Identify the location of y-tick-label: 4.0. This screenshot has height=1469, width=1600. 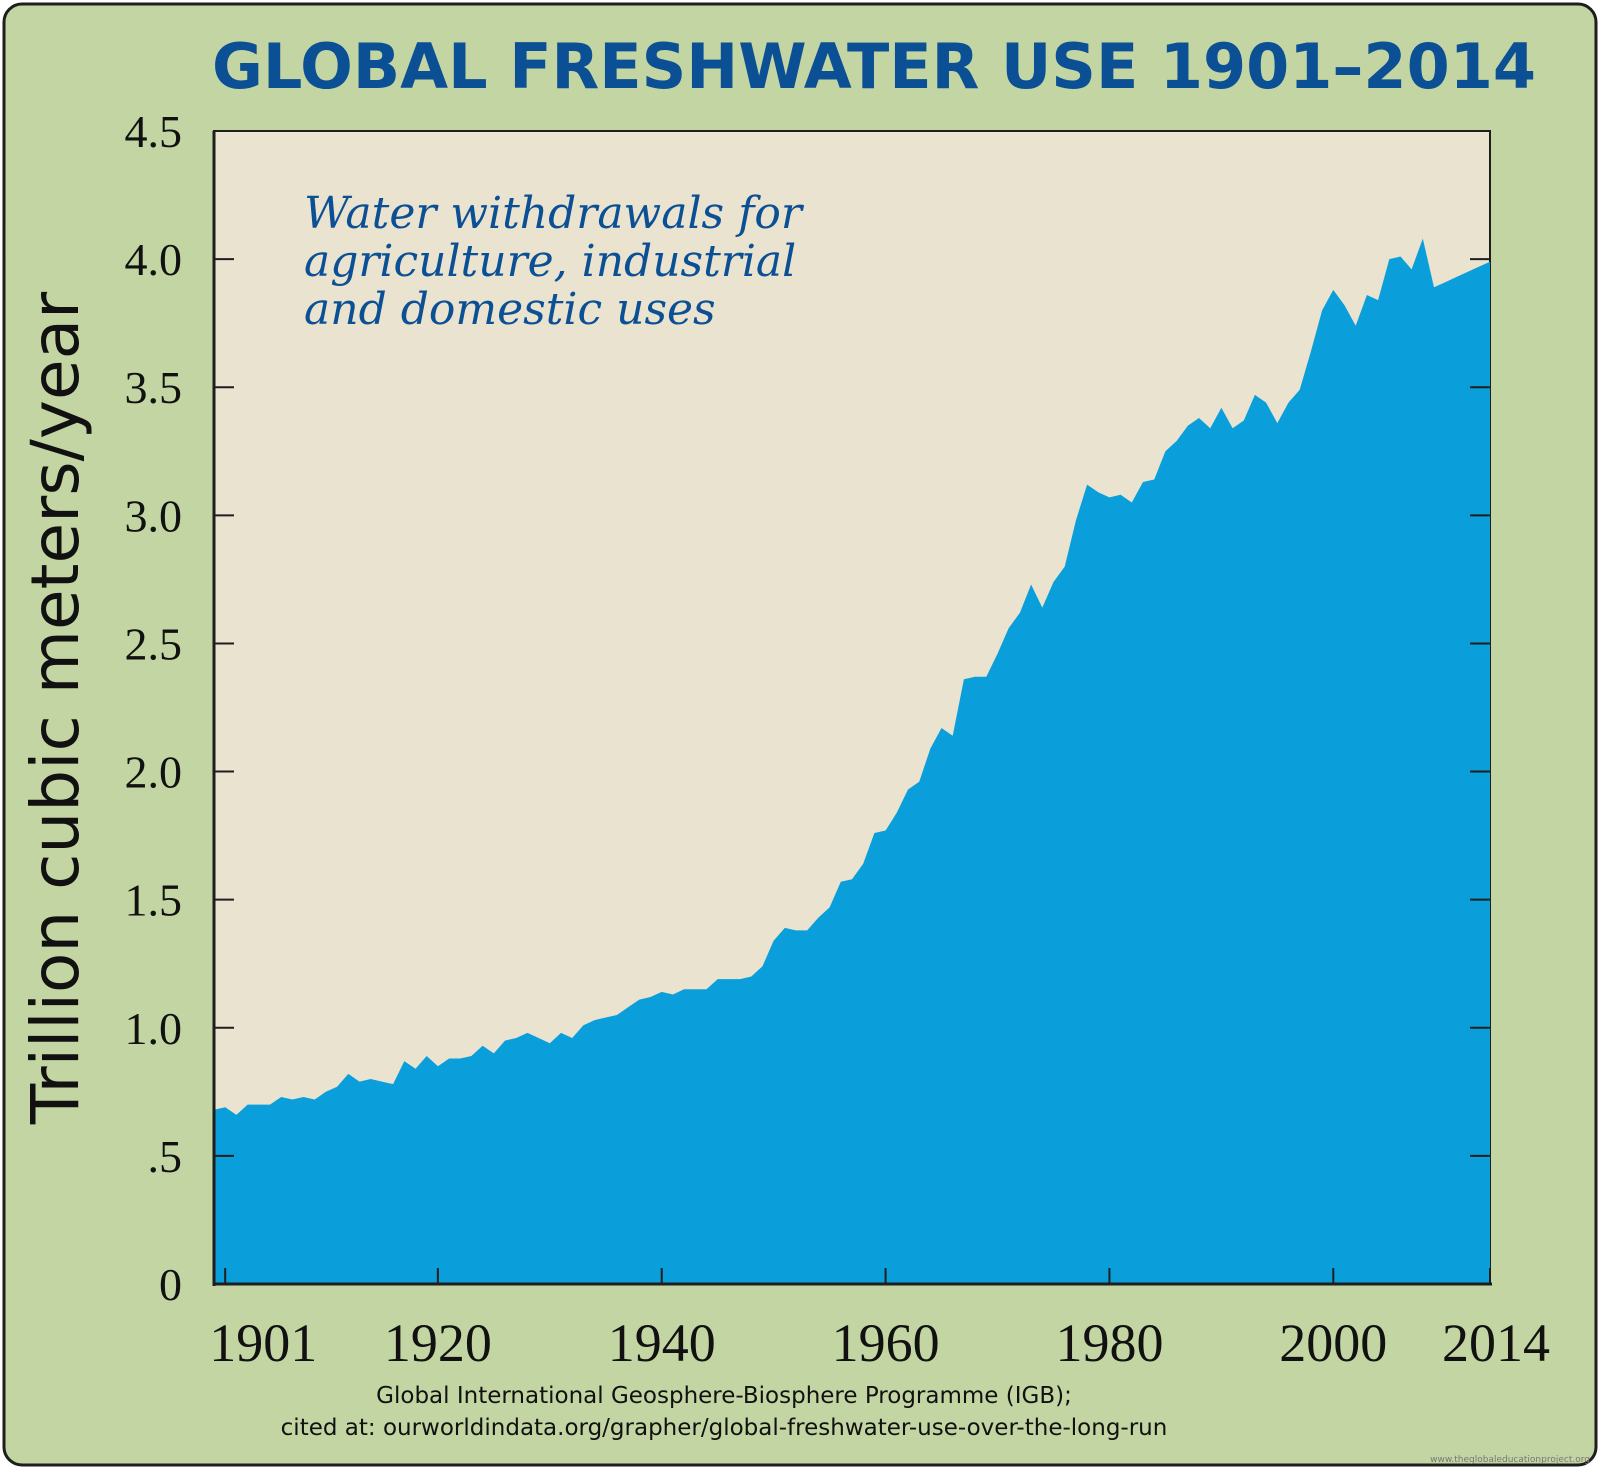
(154, 259).